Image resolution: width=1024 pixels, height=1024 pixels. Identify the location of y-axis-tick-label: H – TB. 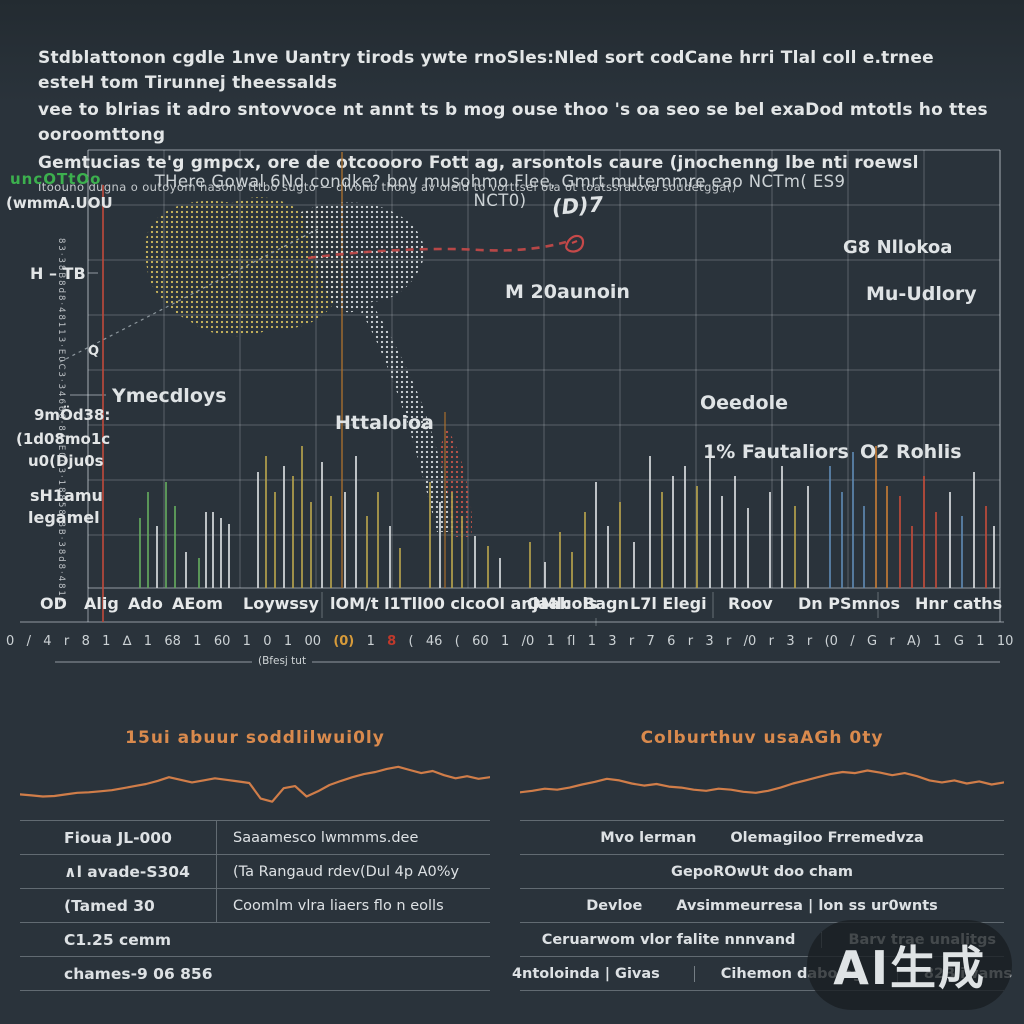
(58, 273).